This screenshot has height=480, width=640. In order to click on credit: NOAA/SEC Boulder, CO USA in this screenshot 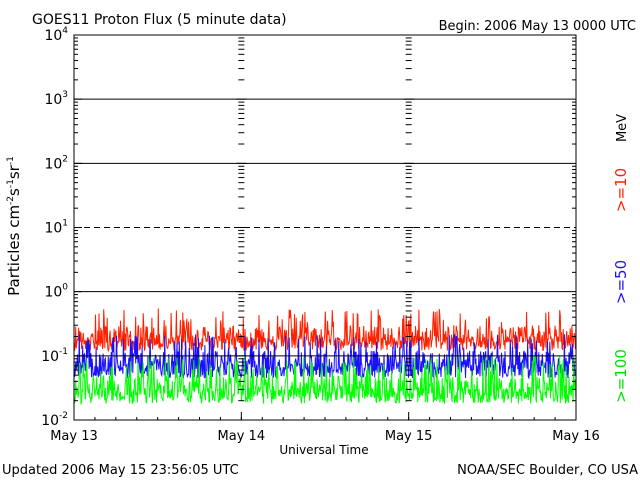, I will do `click(547, 470)`.